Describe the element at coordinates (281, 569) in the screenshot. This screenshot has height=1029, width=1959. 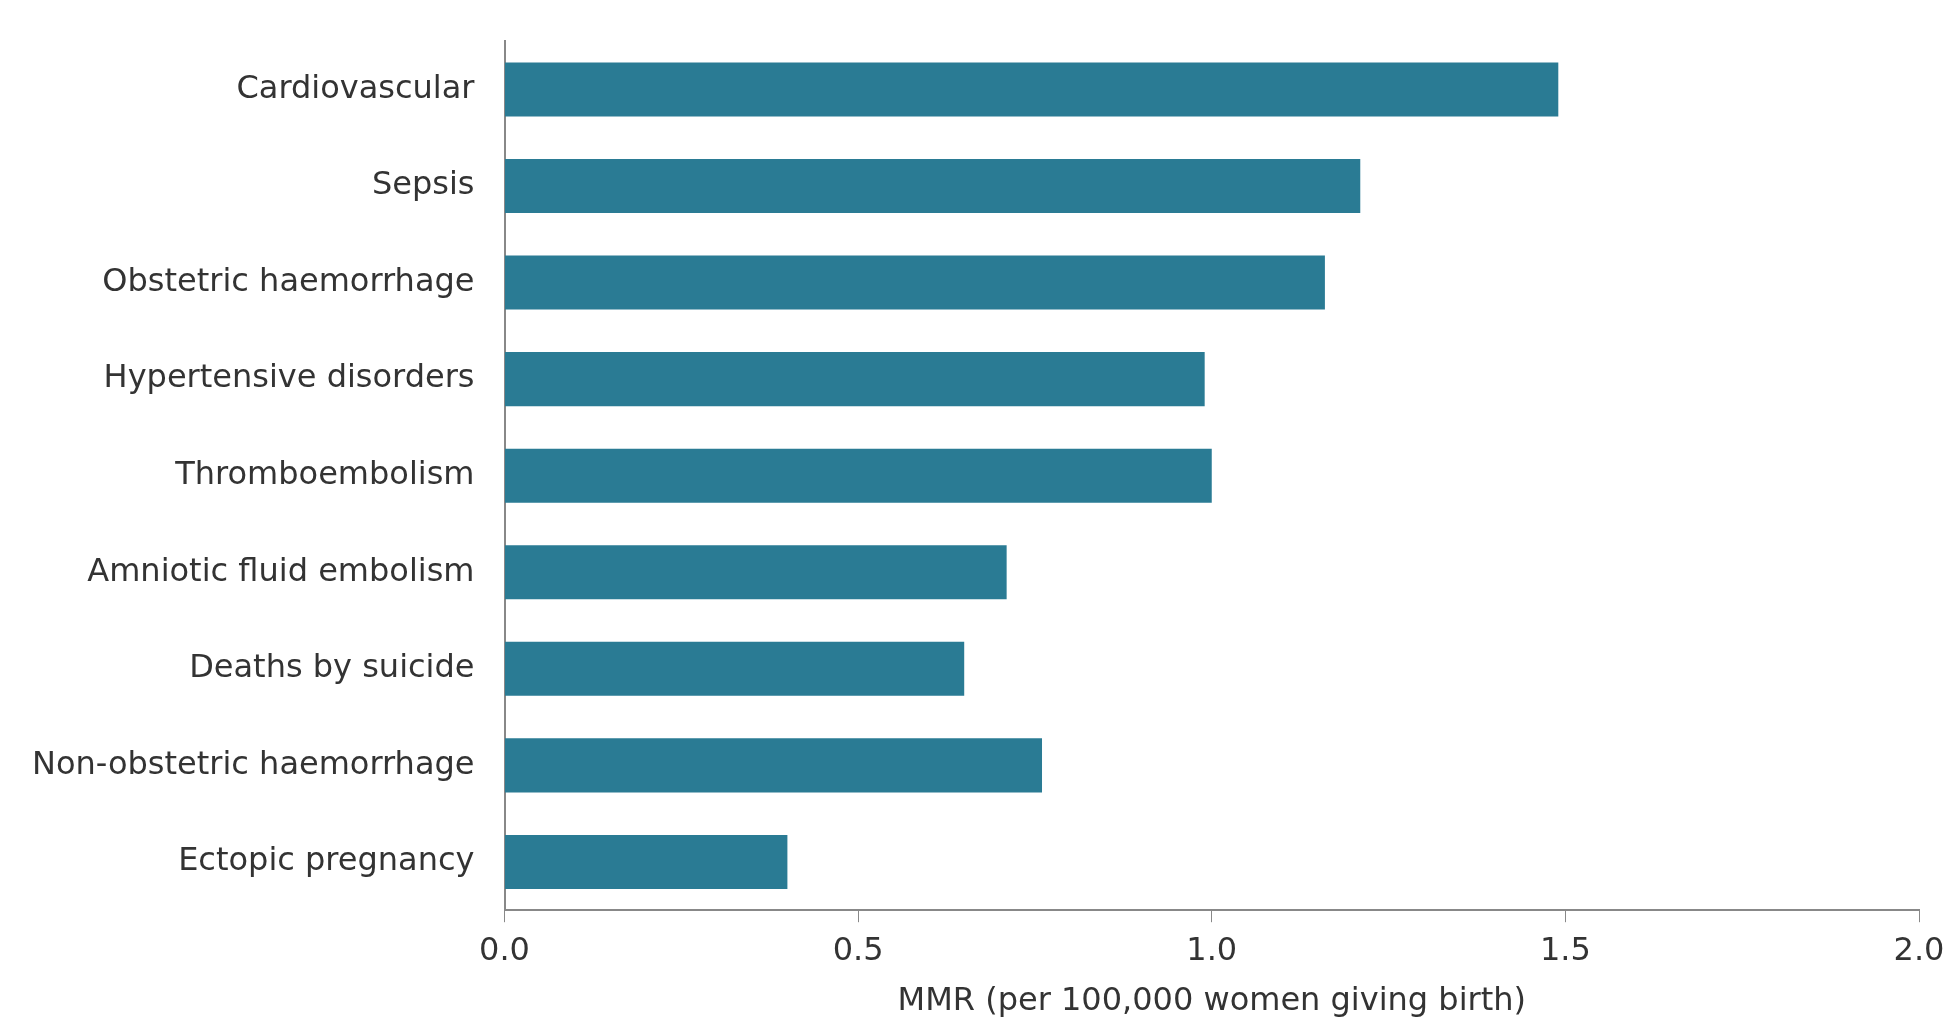
I see `y-tick-label: Amniotic fluid embolism` at that location.